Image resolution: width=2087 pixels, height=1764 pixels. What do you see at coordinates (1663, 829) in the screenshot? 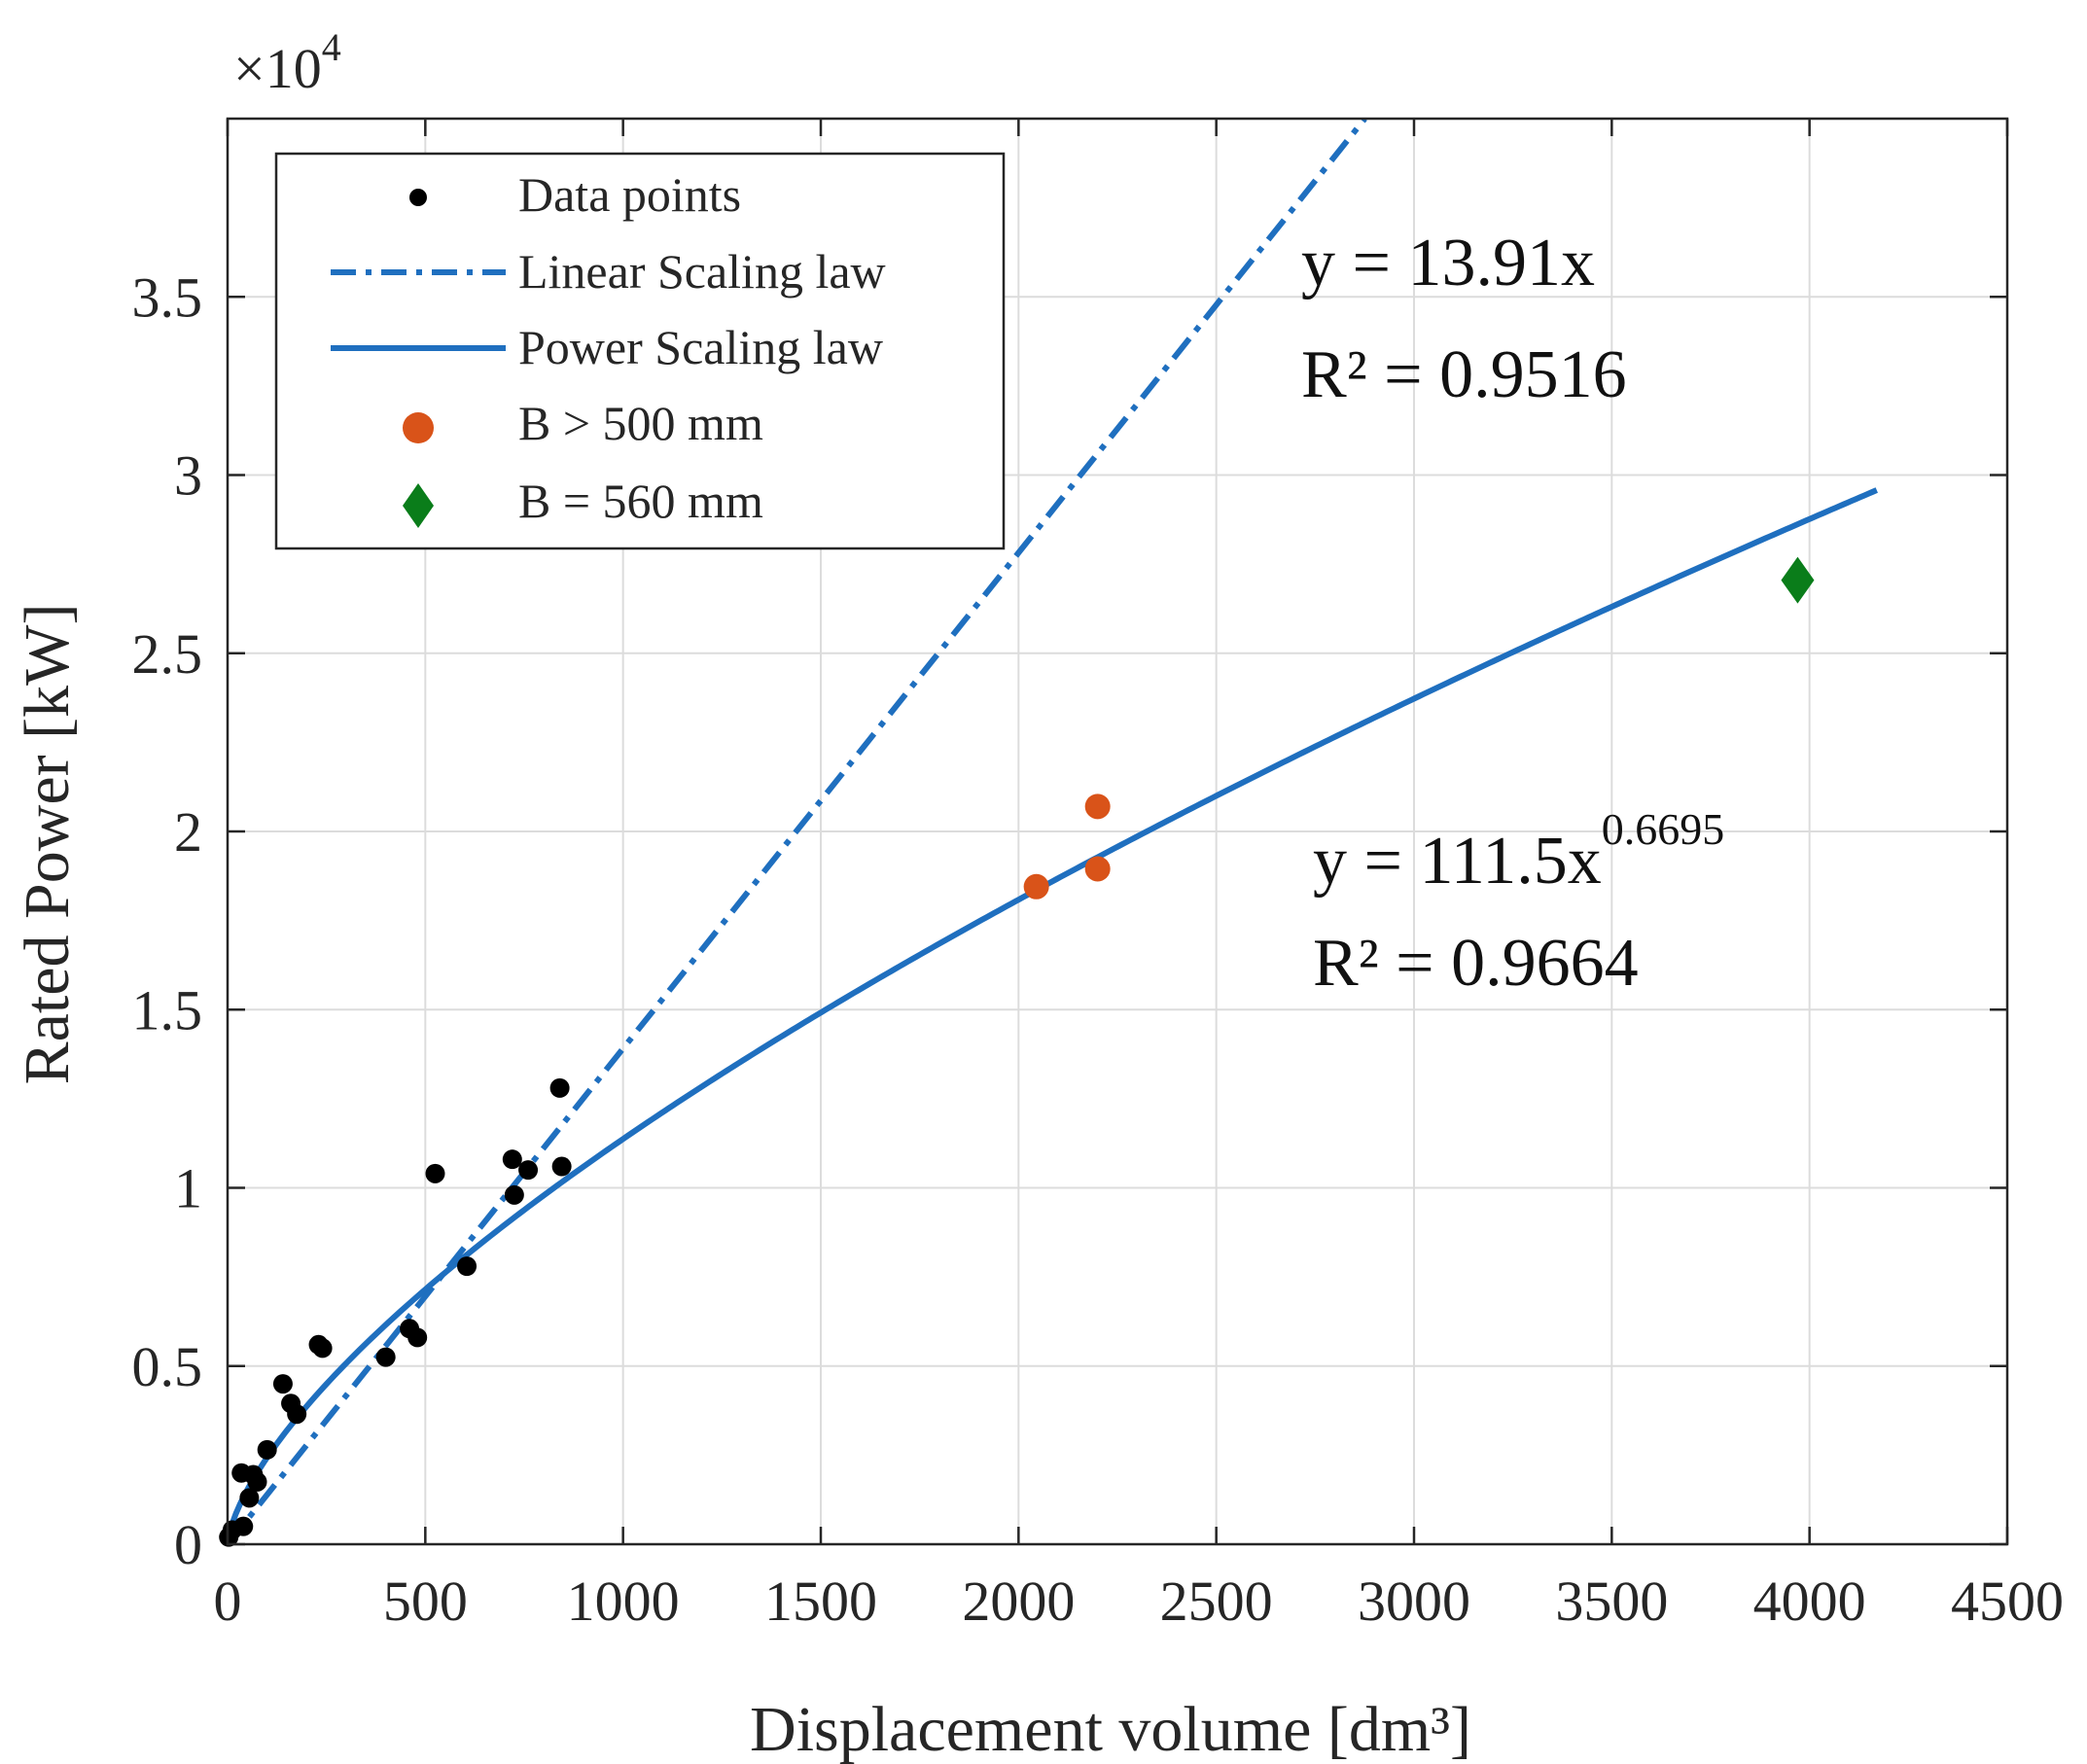
I see `power-equation-exponent: 0.6695` at bounding box center [1663, 829].